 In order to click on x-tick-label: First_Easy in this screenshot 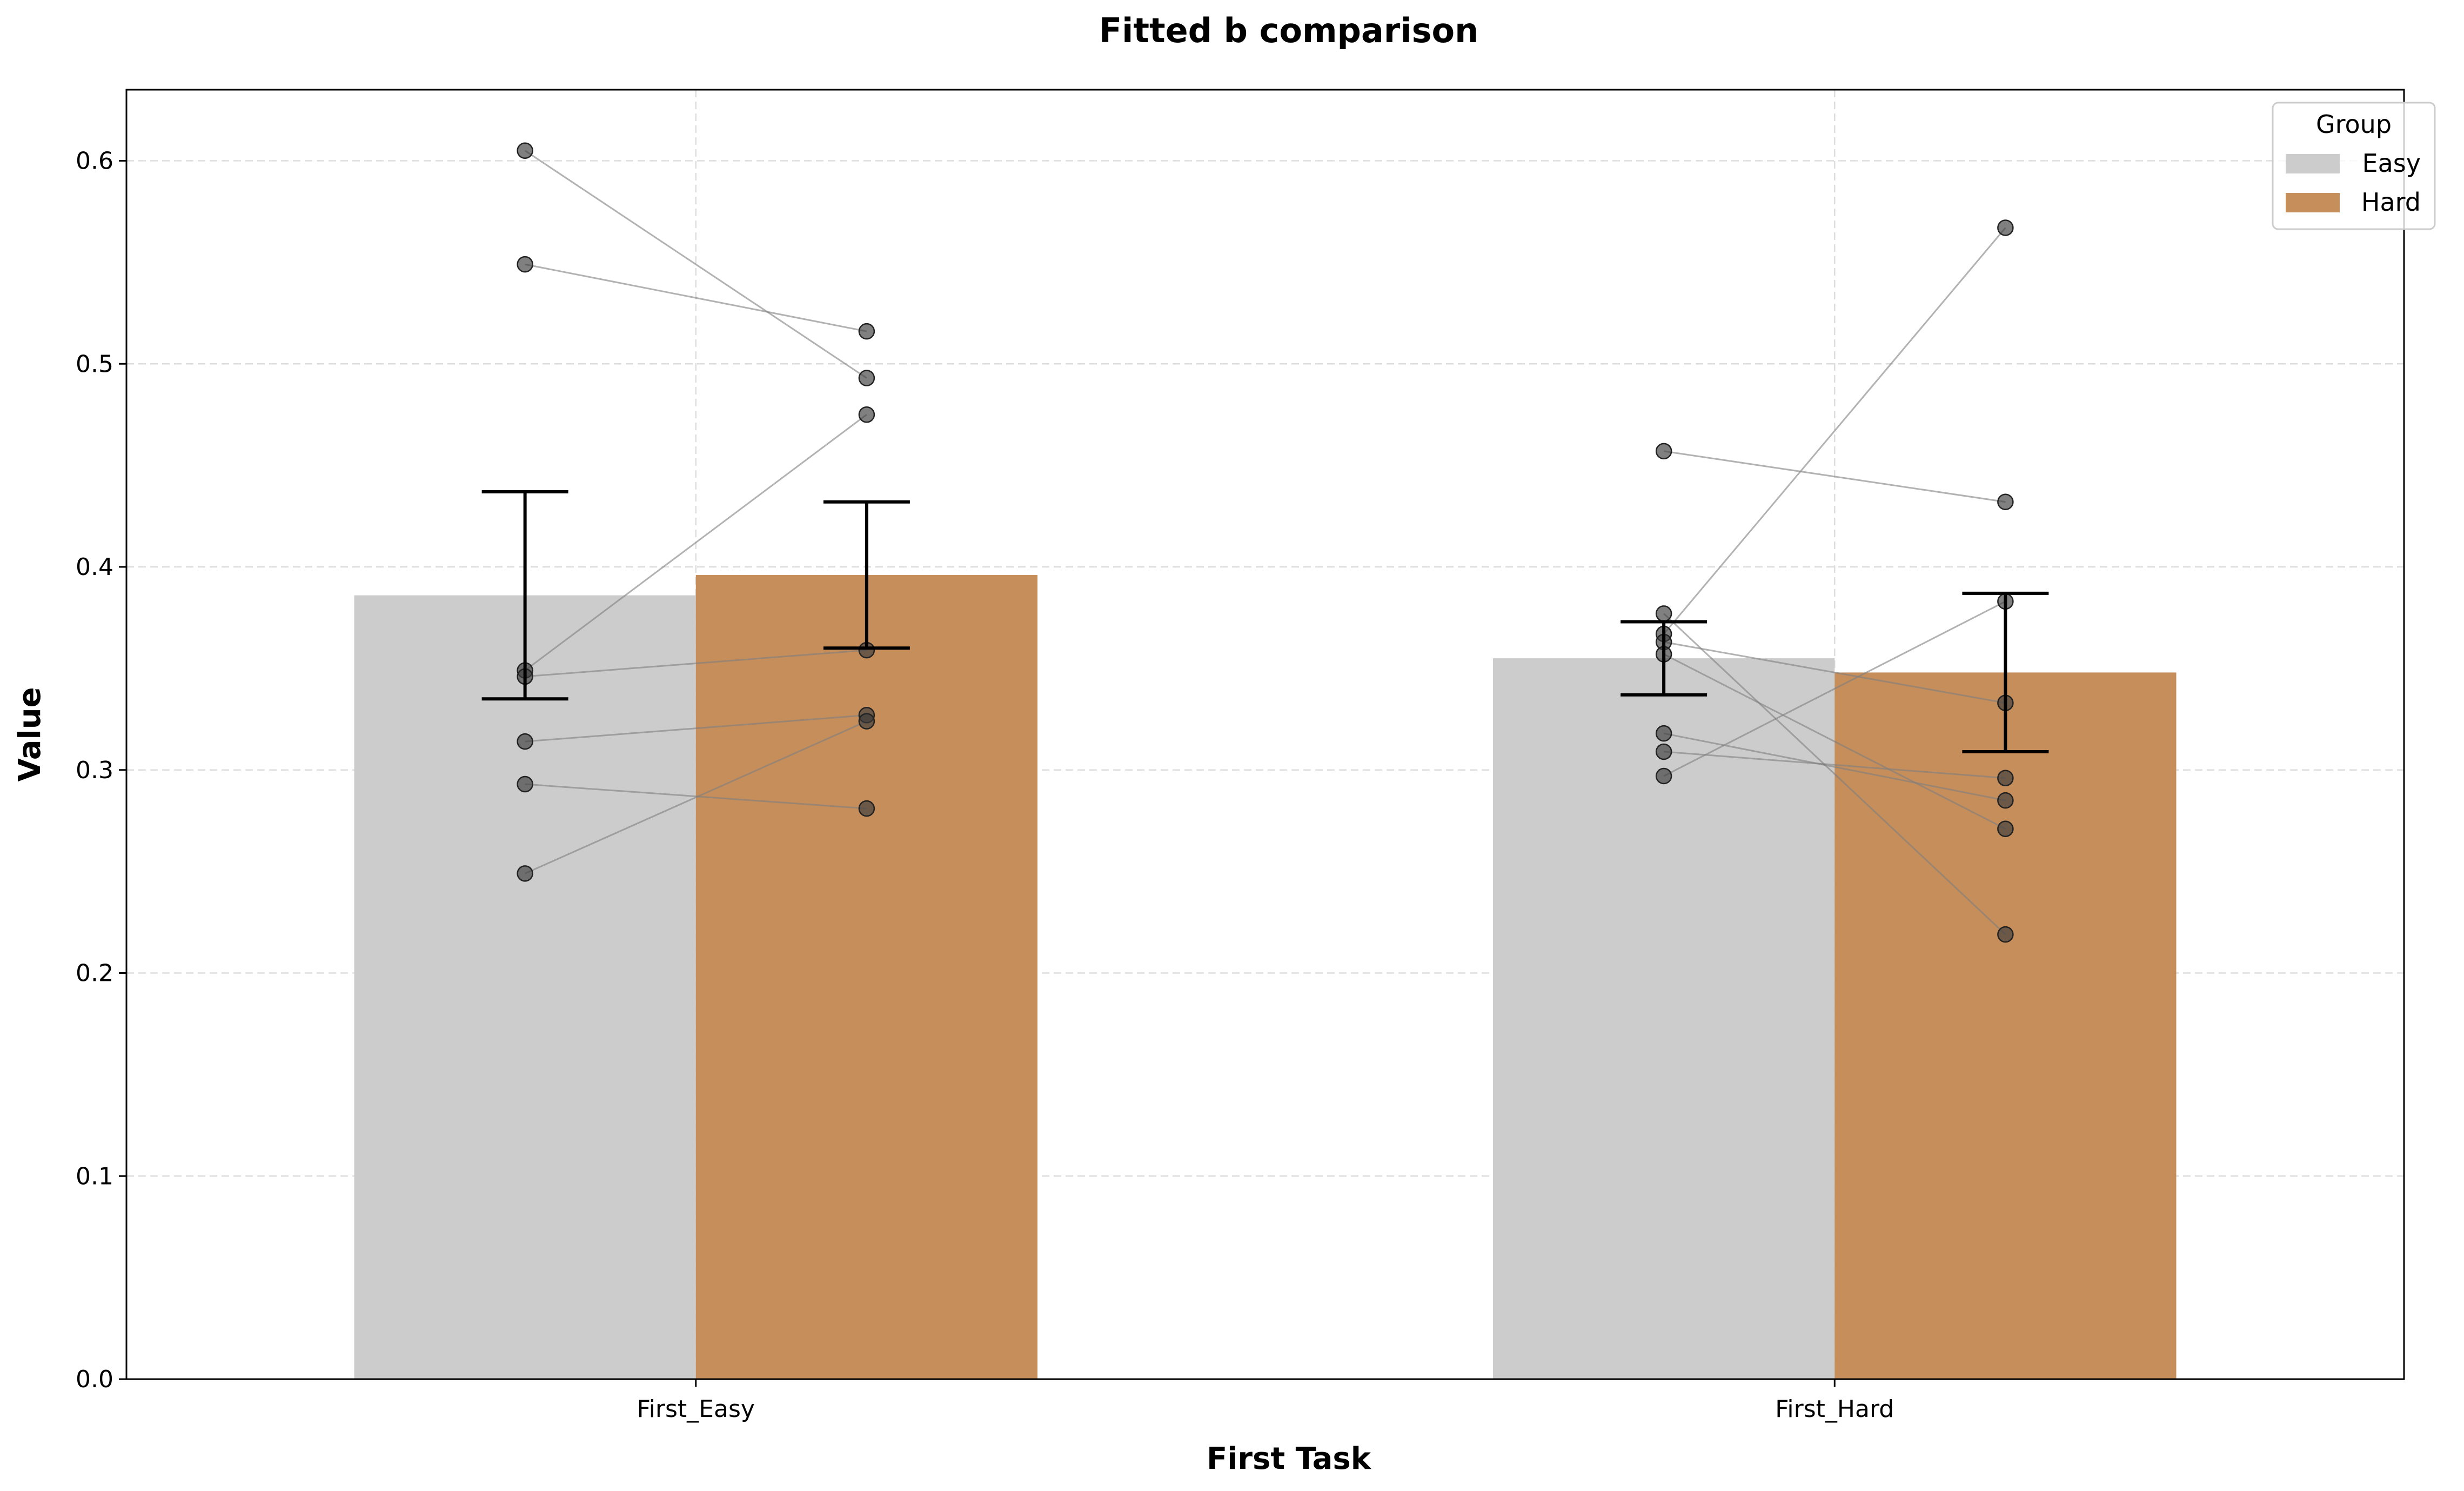, I will do `click(696, 1409)`.